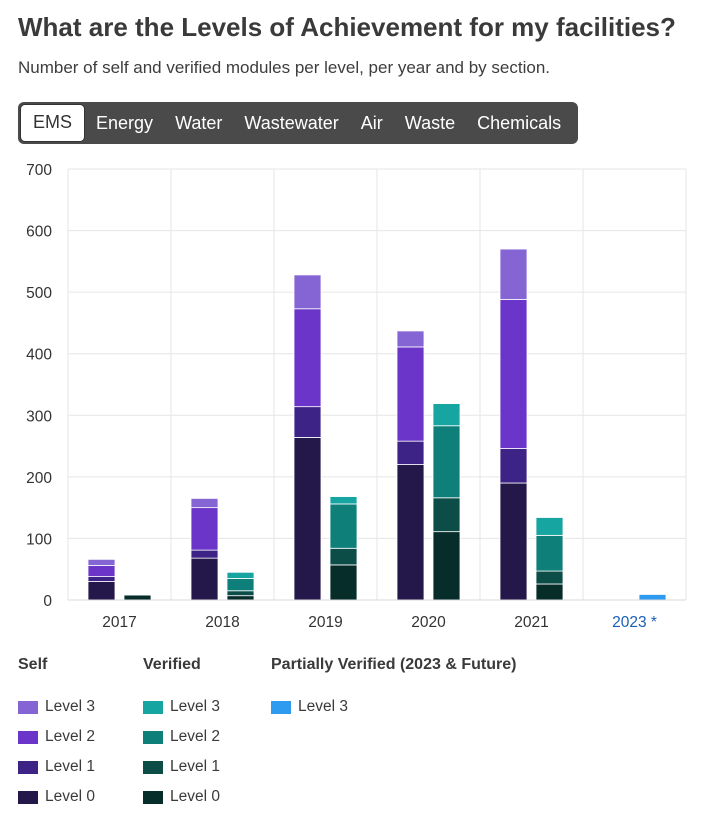 The height and width of the screenshot is (825, 702). I want to click on tab-ems: EMS, so click(53, 123).